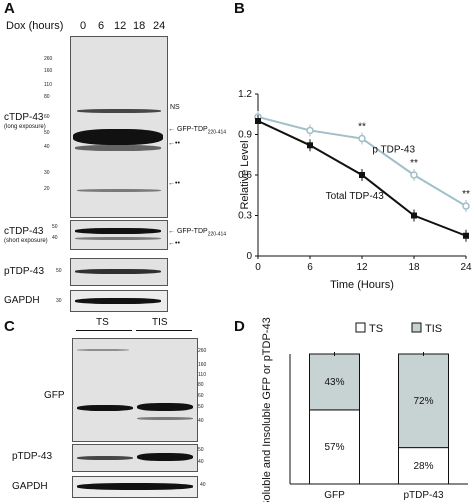 The width and height of the screenshot is (474, 502). Describe the element at coordinates (159, 26) in the screenshot. I see `timepoint-label: 24` at that location.